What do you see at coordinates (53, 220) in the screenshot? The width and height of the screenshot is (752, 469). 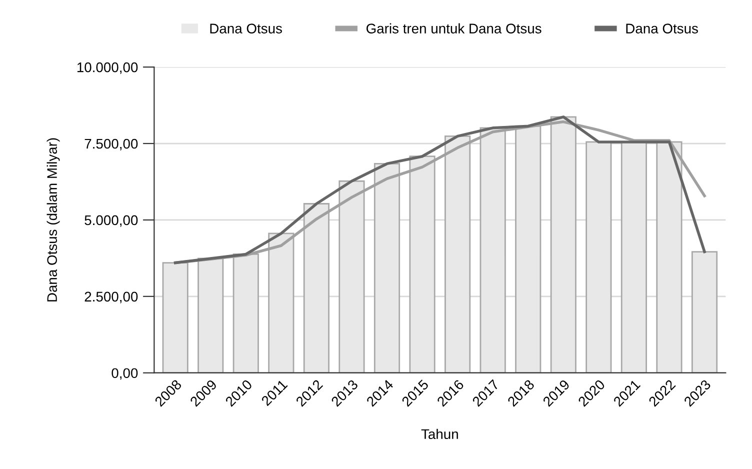 I see `y-axis-title: Dana Otsus (dalam Milyar)` at bounding box center [53, 220].